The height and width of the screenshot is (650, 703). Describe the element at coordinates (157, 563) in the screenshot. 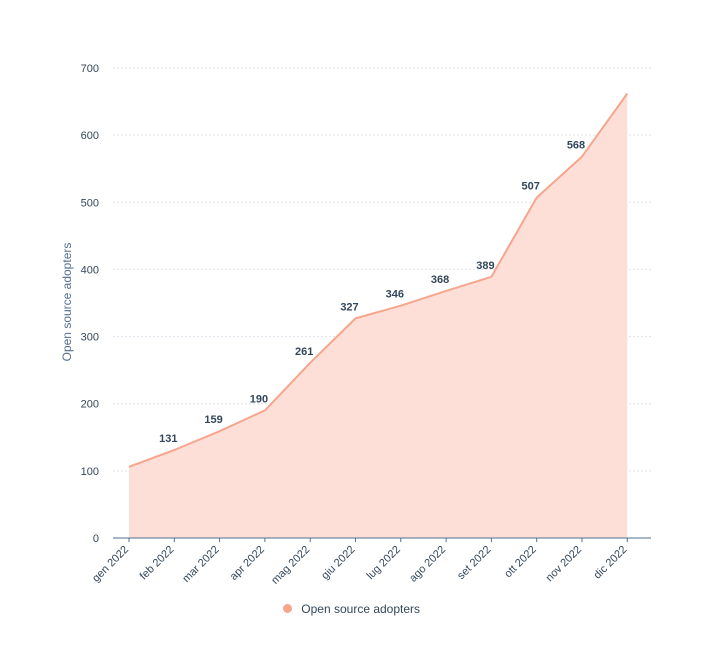

I see `x-tick-label: feb 2022` at that location.